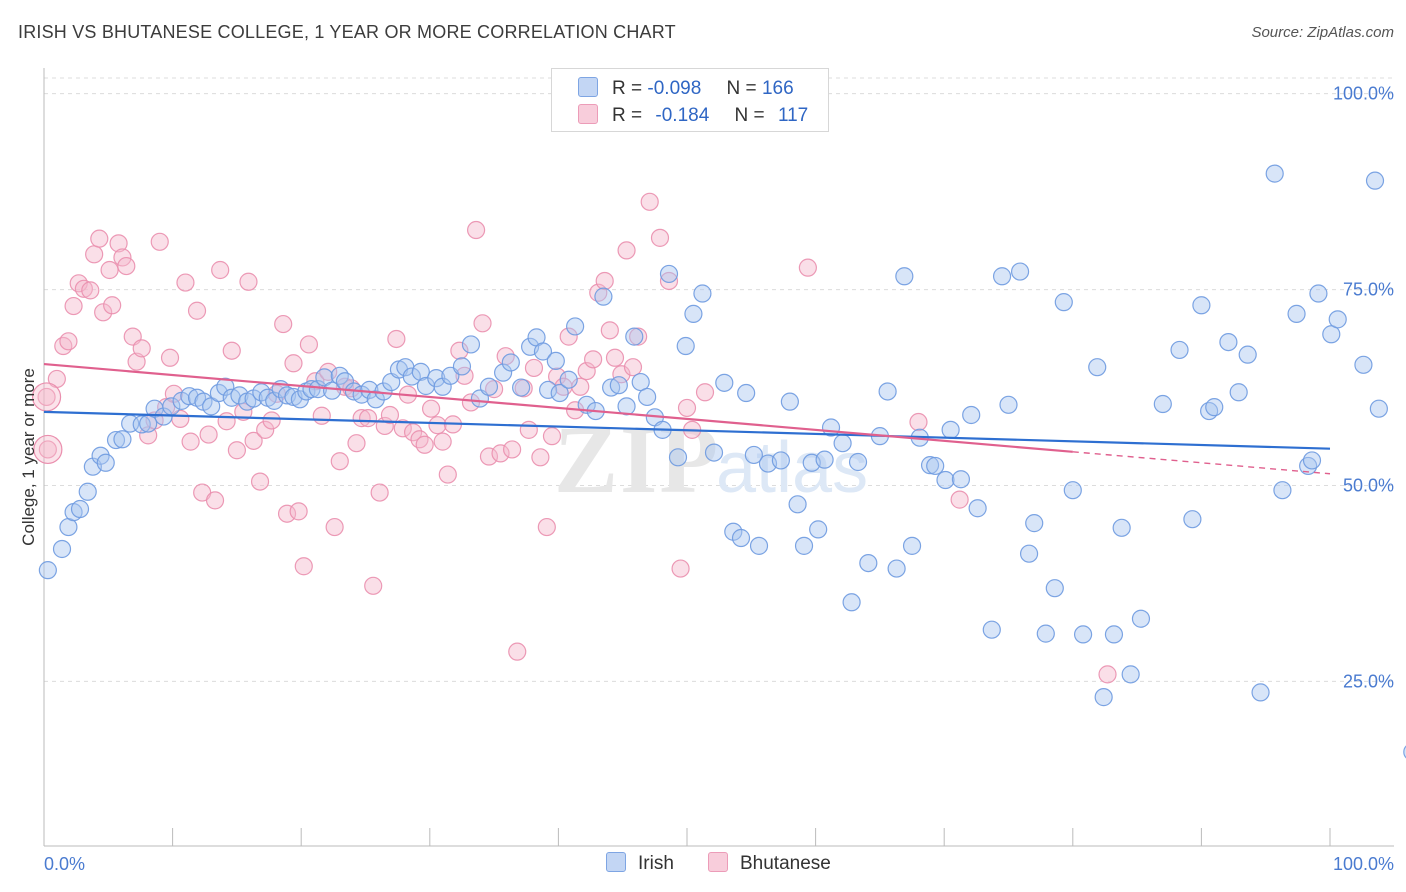 Image resolution: width=1406 pixels, height=892 pixels. Describe the element at coordinates (777, 88) in the screenshot. I see `legend-n-value-irish: 166` at that location.